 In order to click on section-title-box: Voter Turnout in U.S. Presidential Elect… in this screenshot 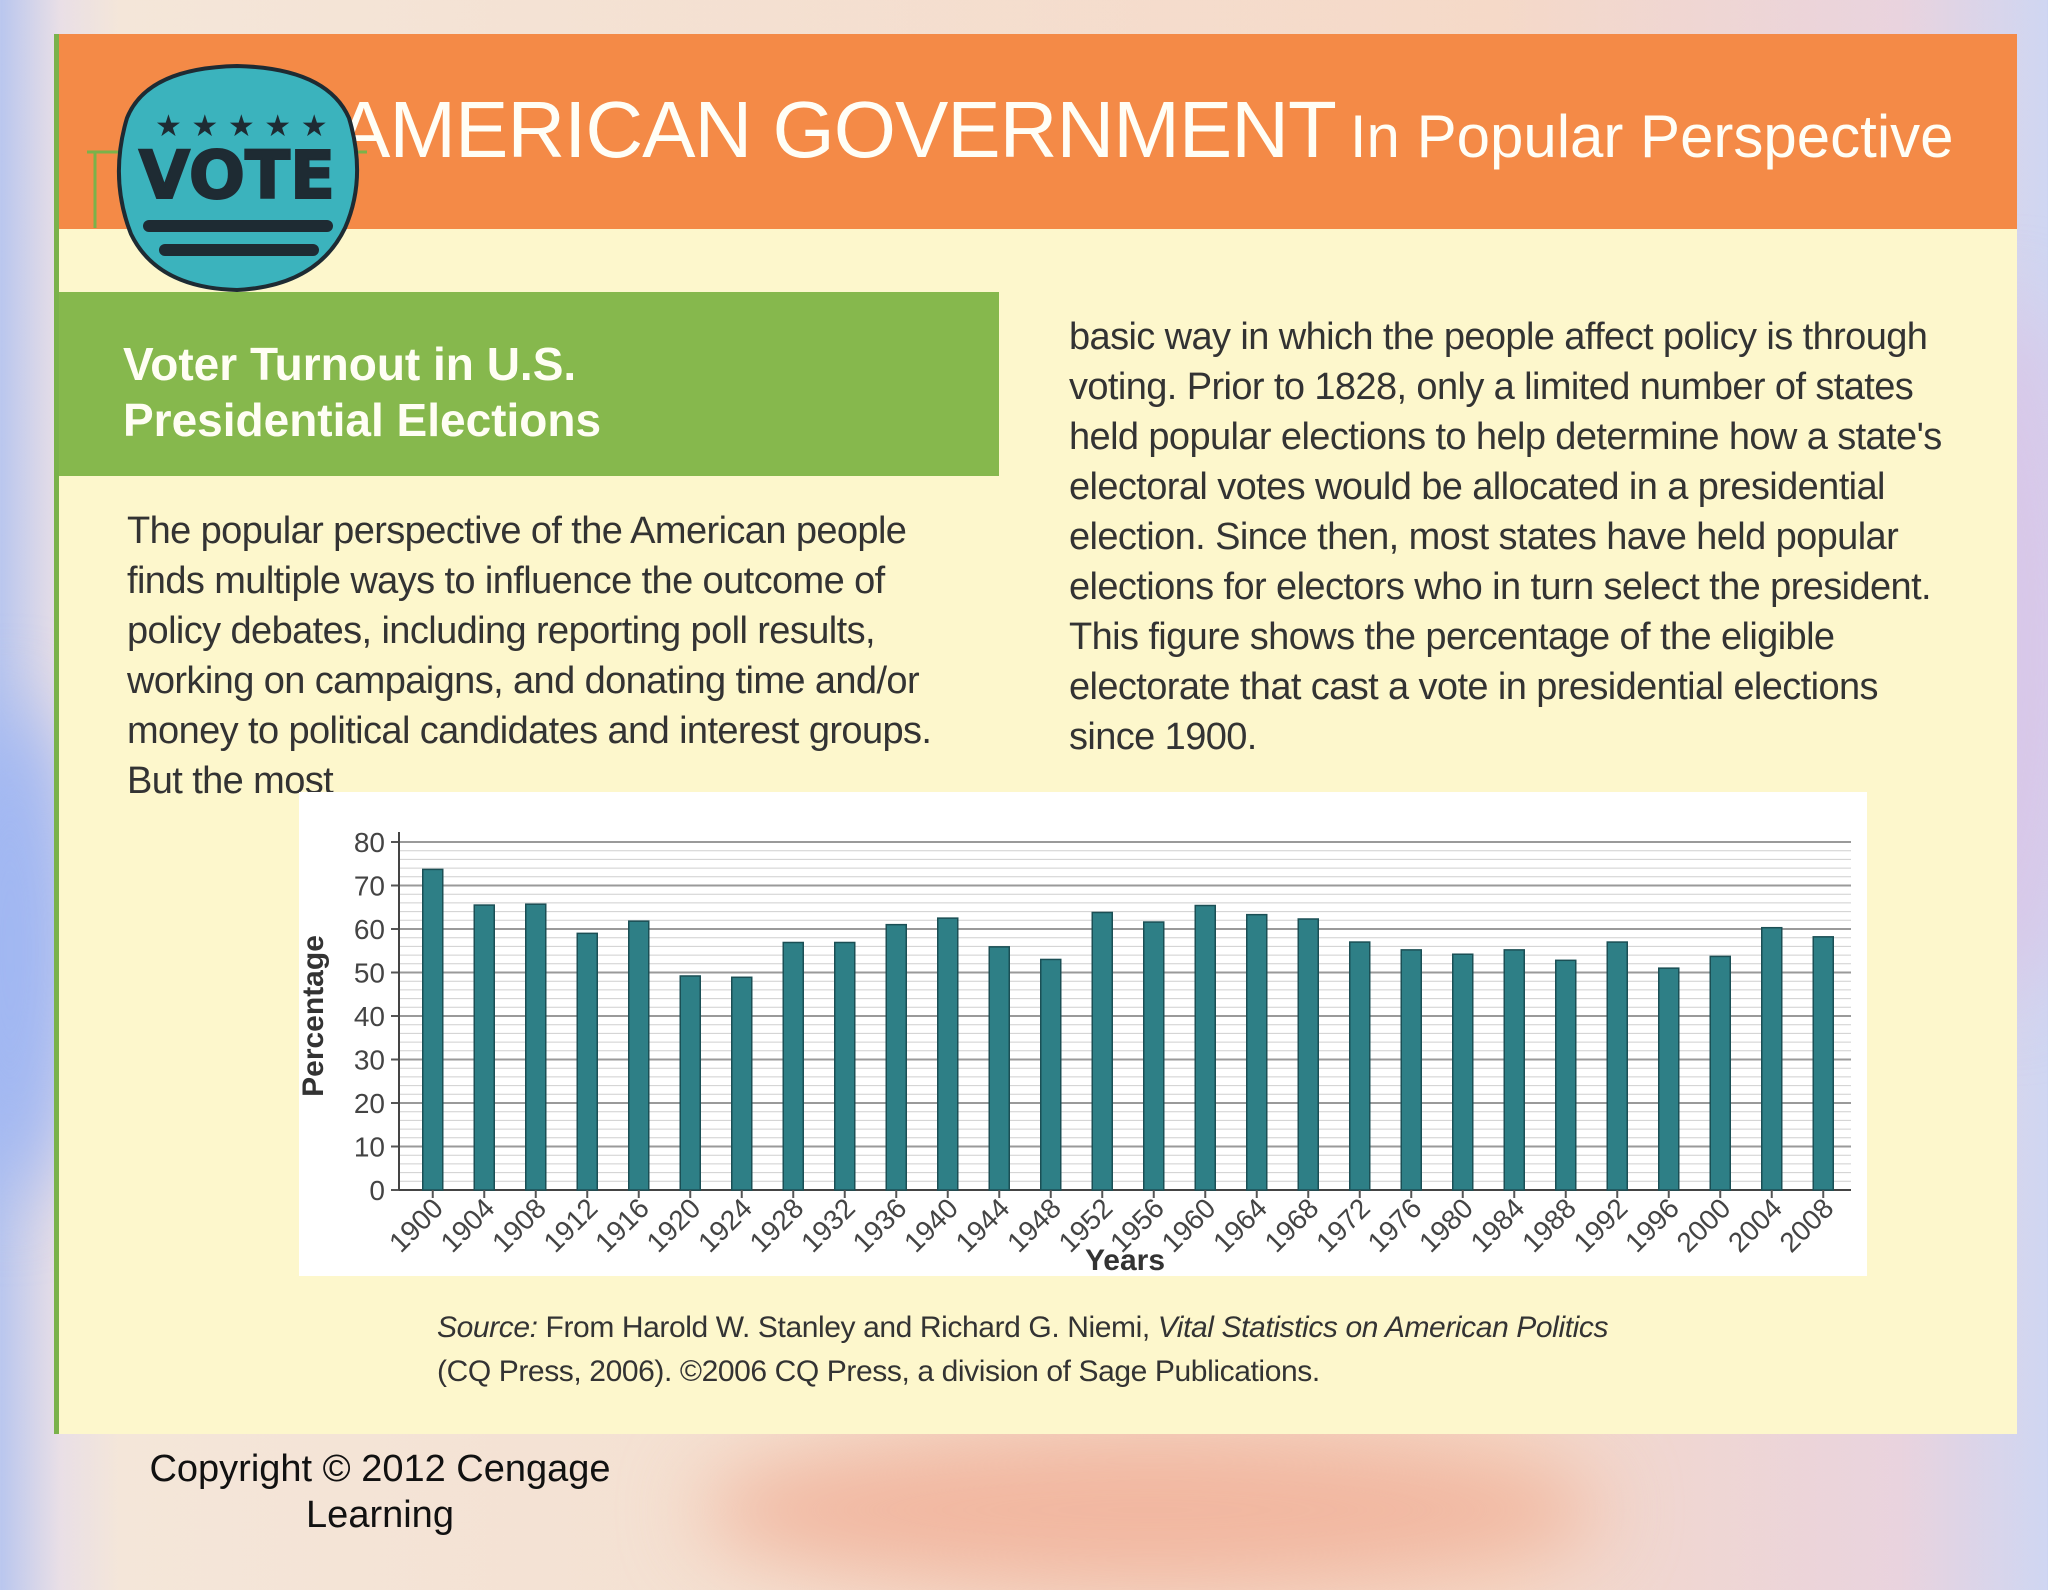, I will do `click(529, 384)`.